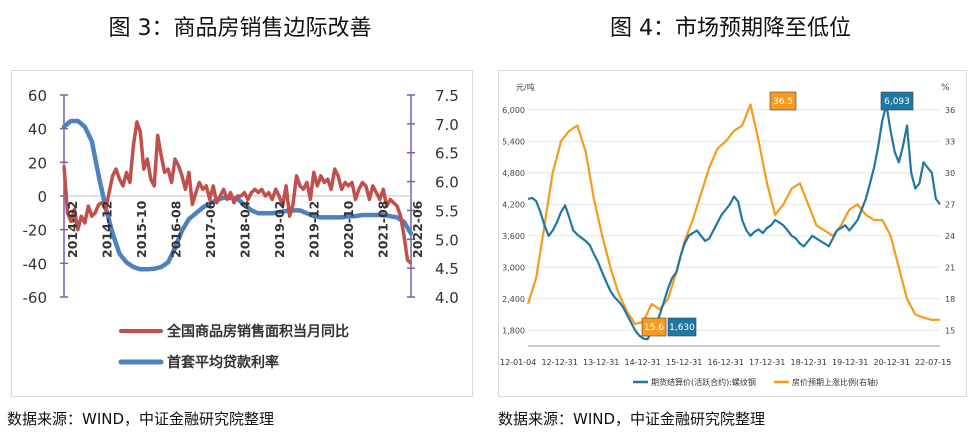  What do you see at coordinates (632, 419) in the screenshot?
I see `figure-4-source: 数据来源：WIND，中证金融研究院整理` at bounding box center [632, 419].